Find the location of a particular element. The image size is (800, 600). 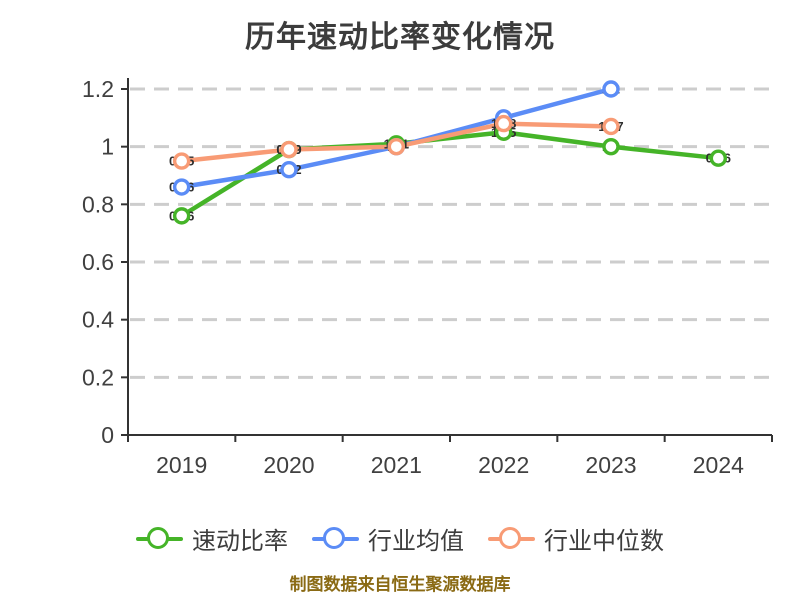

x-tick-label: 2020 is located at coordinates (288, 465).